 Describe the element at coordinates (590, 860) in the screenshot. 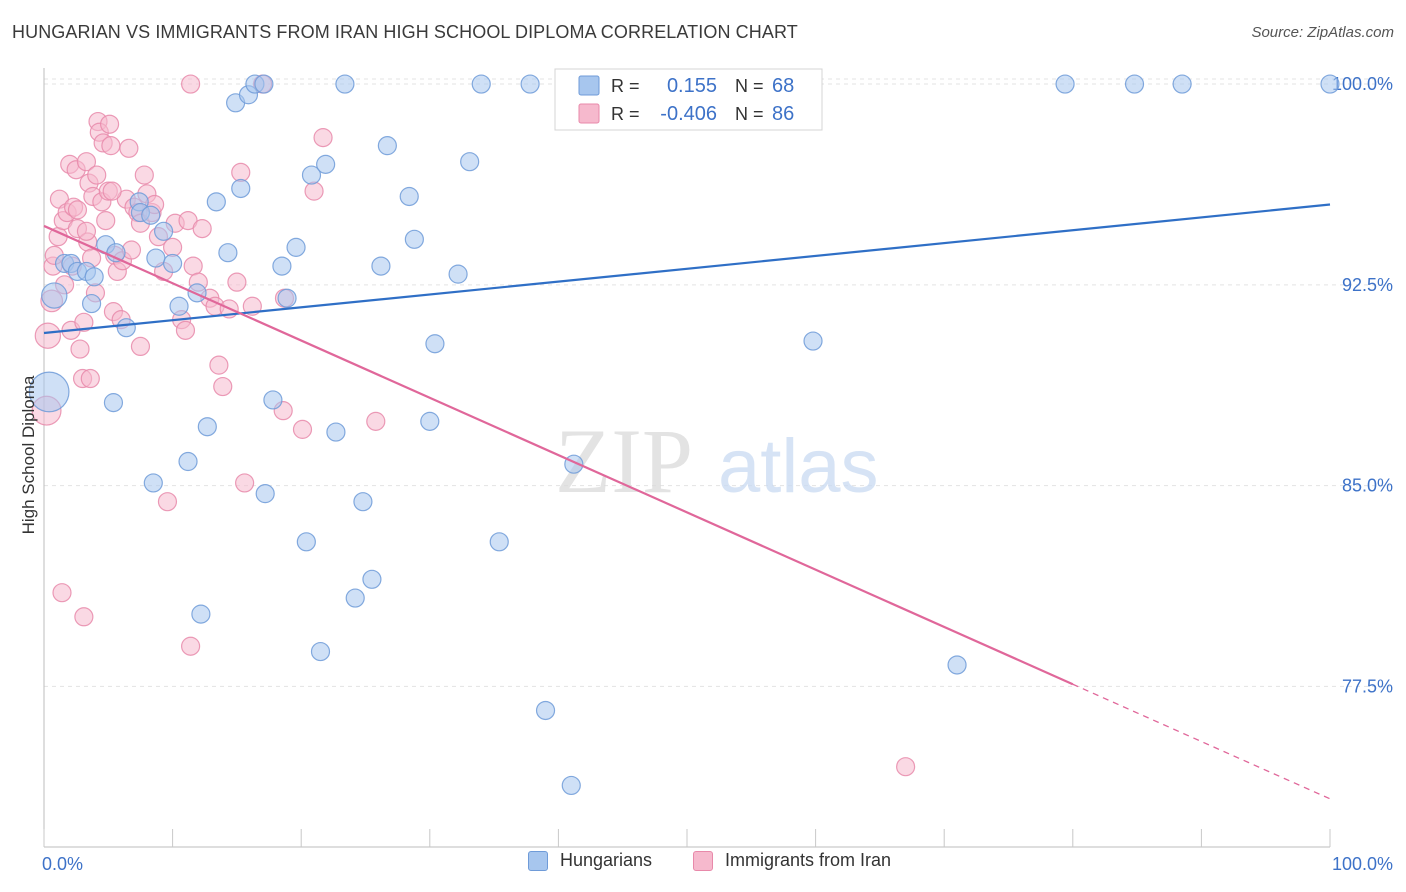

I see `legend-item-hungarians: Hungarians` at that location.